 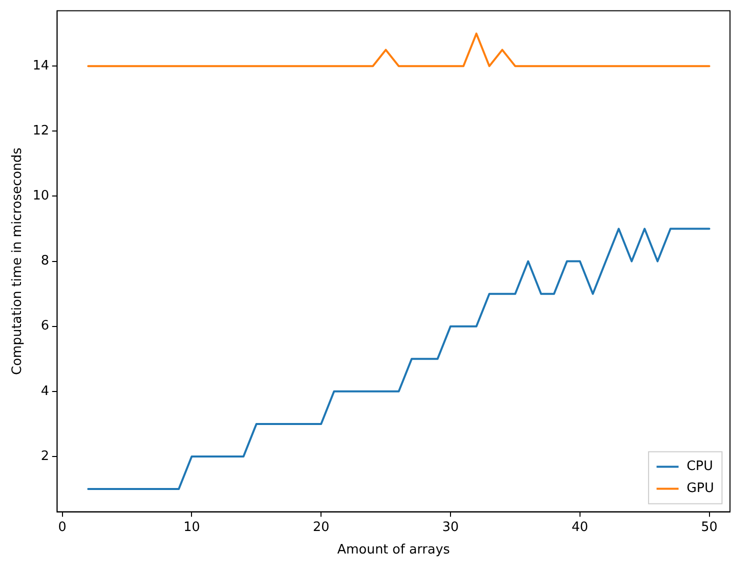 I want to click on x-tick-label: 10, so click(x=191, y=527).